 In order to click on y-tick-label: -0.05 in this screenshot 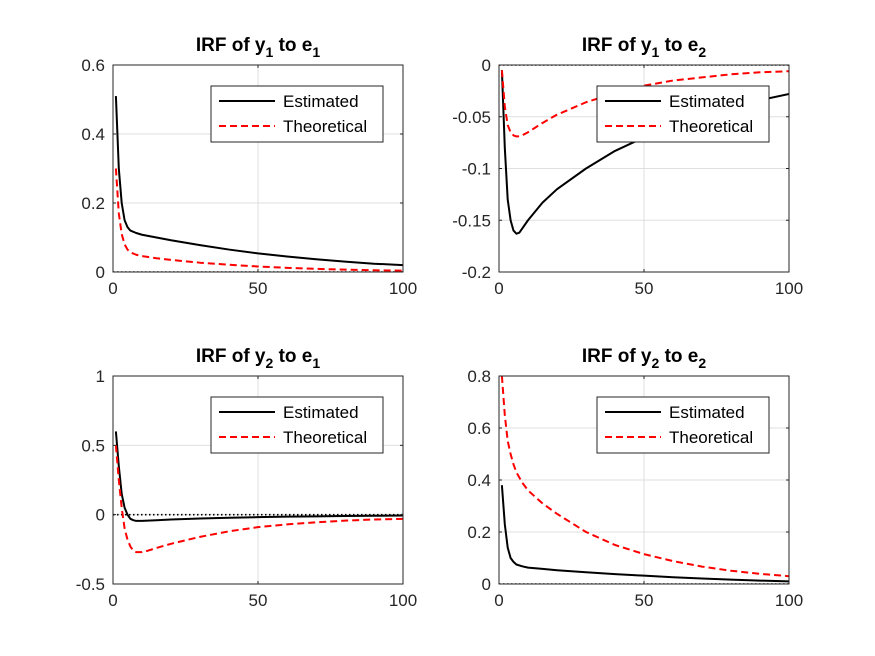, I will do `click(471, 117)`.